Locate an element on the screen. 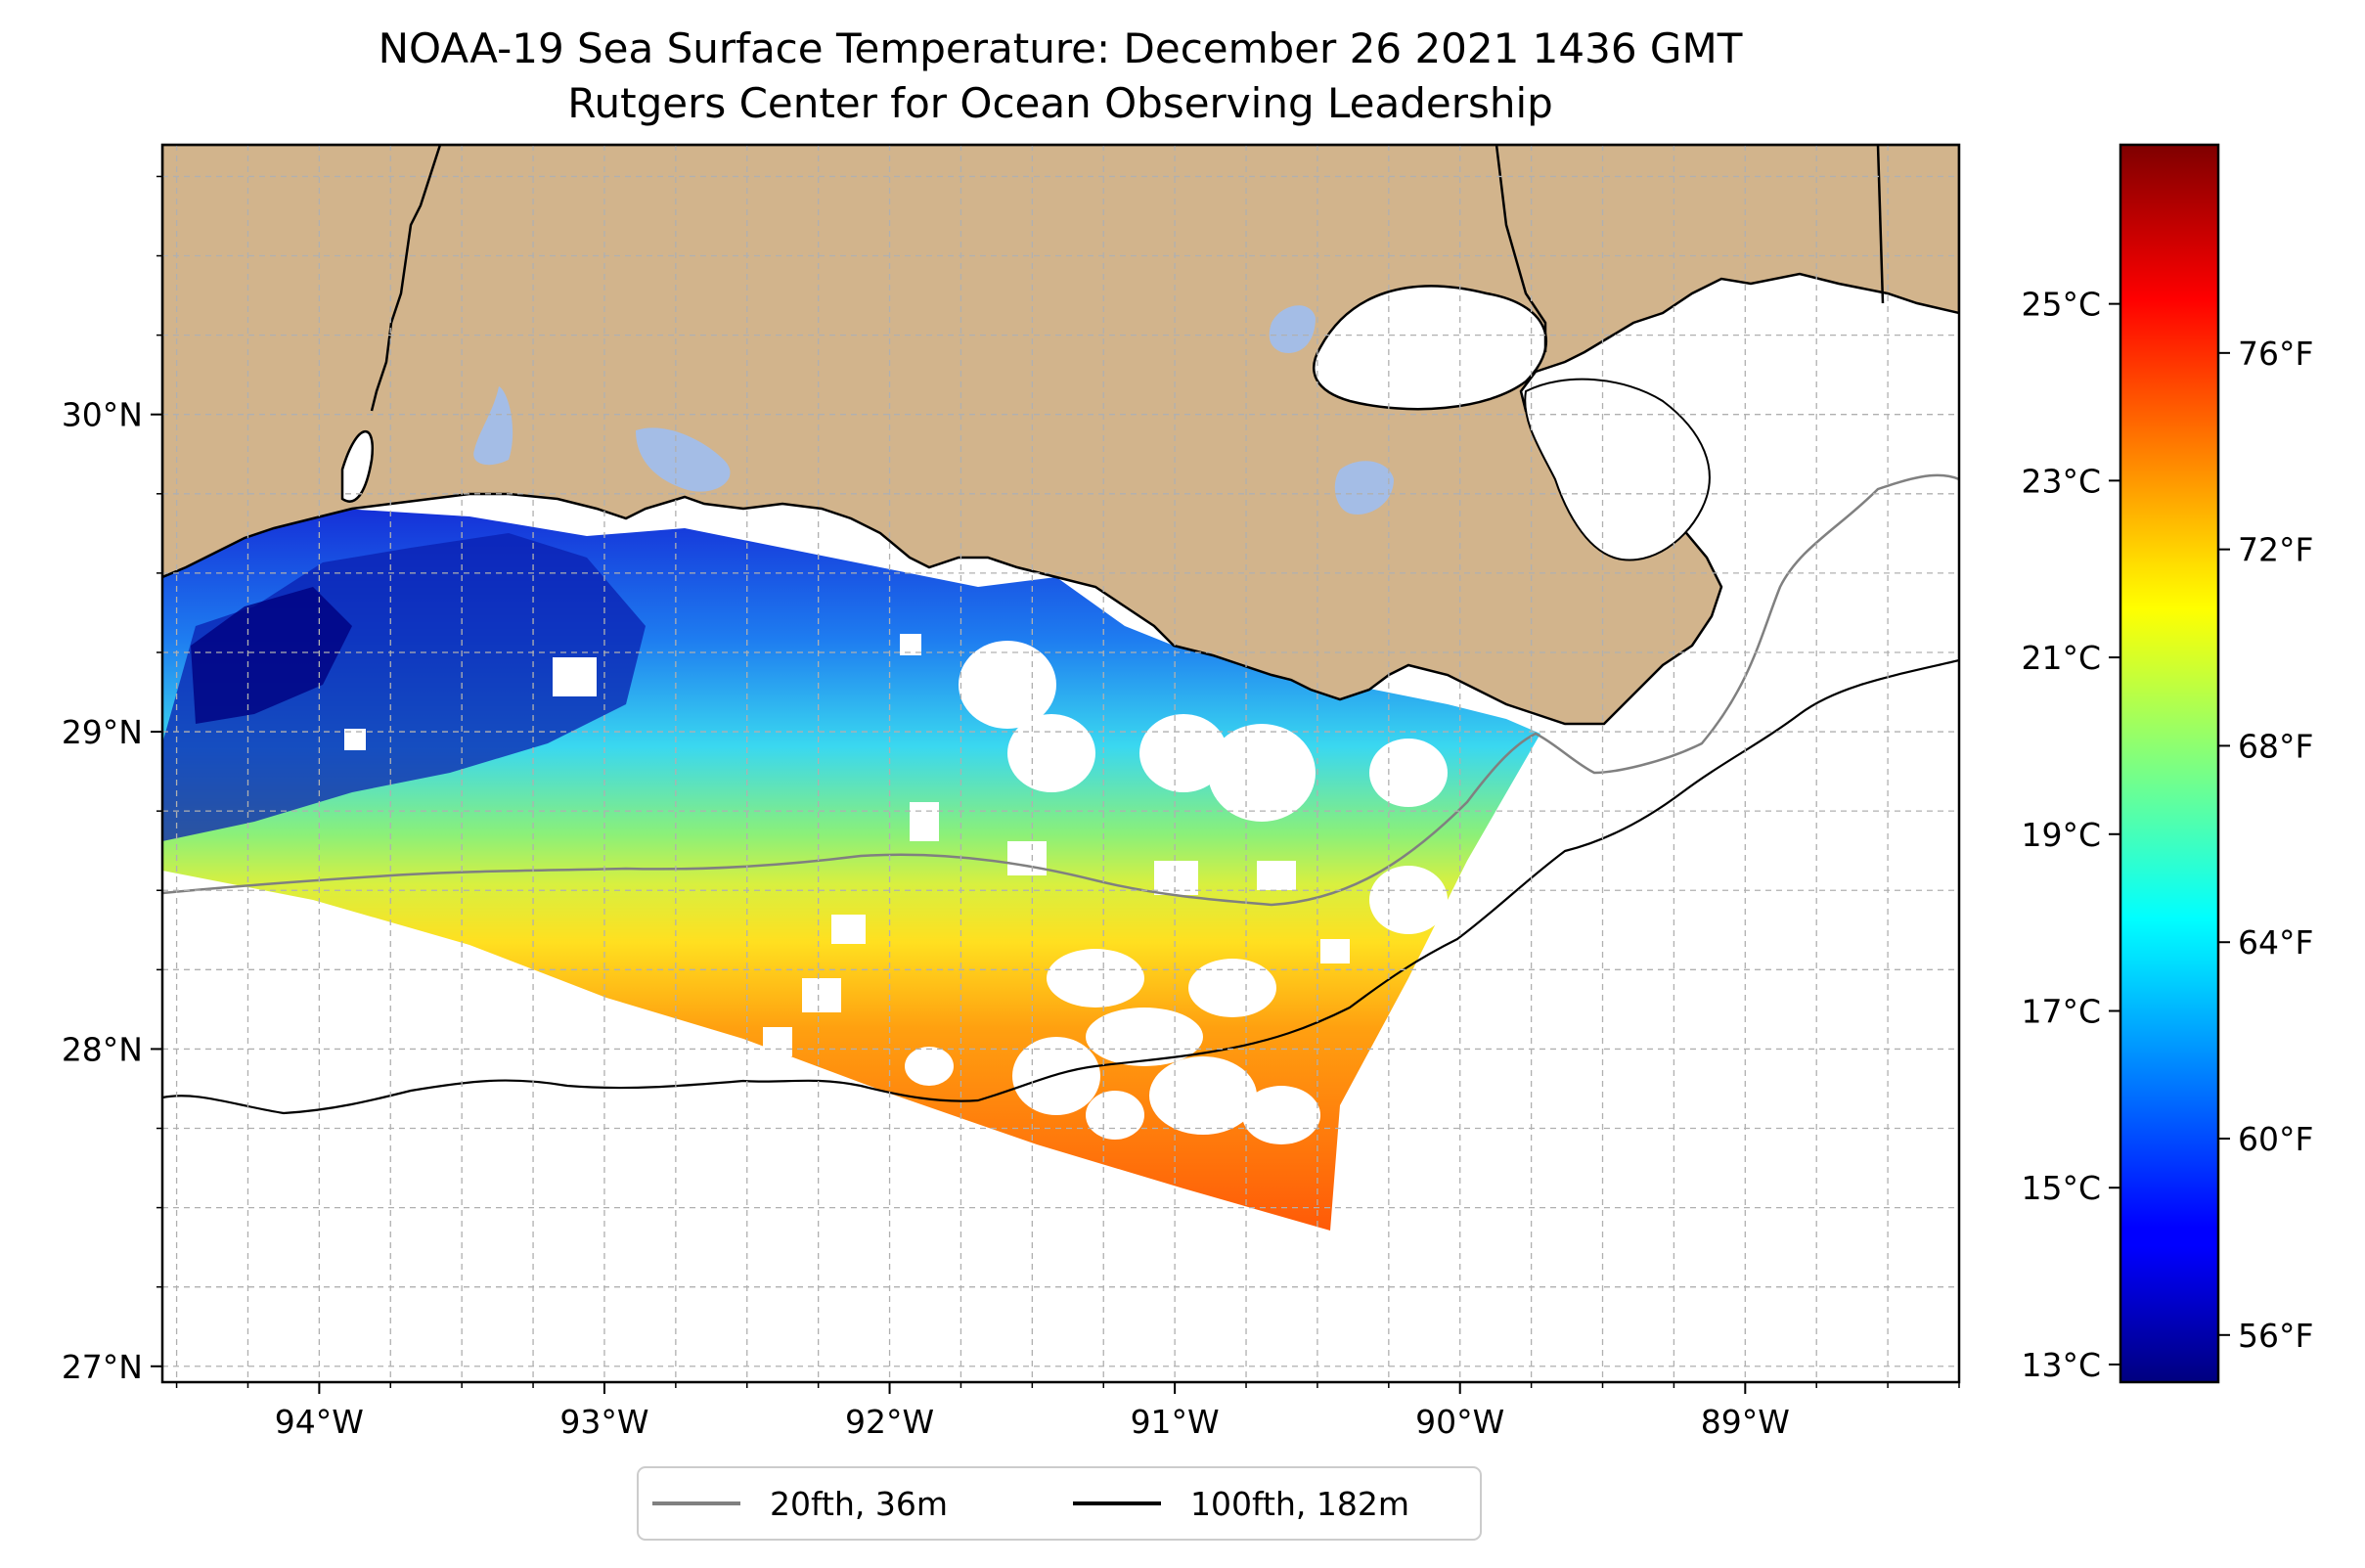 The image size is (2365, 1568). legend-label-20fth: 20fth, 36m is located at coordinates (859, 1504).